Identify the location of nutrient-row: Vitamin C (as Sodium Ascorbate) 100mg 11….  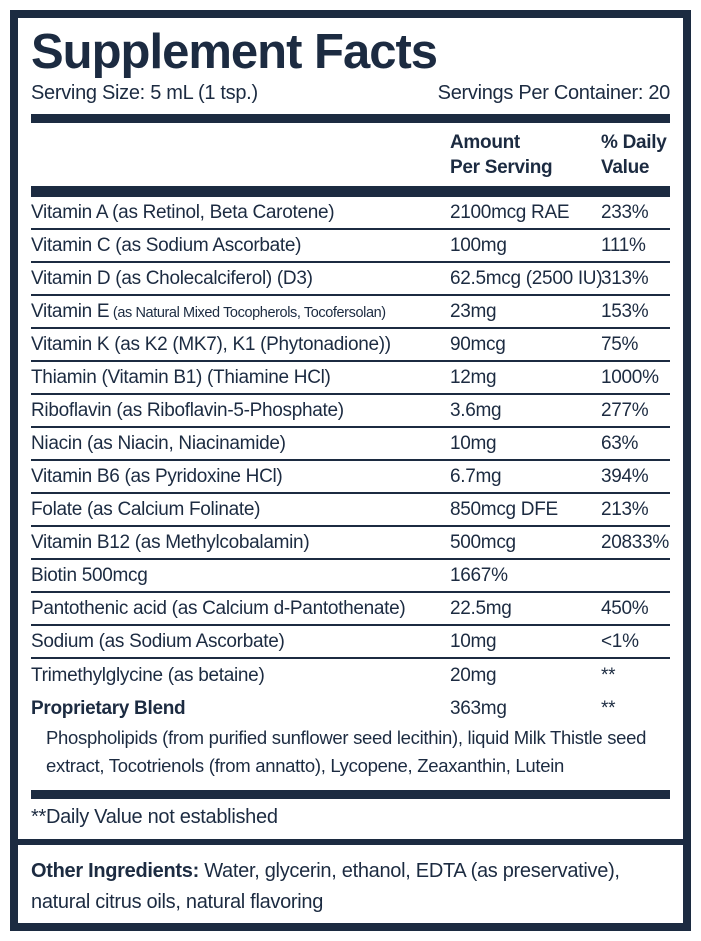
(350, 247).